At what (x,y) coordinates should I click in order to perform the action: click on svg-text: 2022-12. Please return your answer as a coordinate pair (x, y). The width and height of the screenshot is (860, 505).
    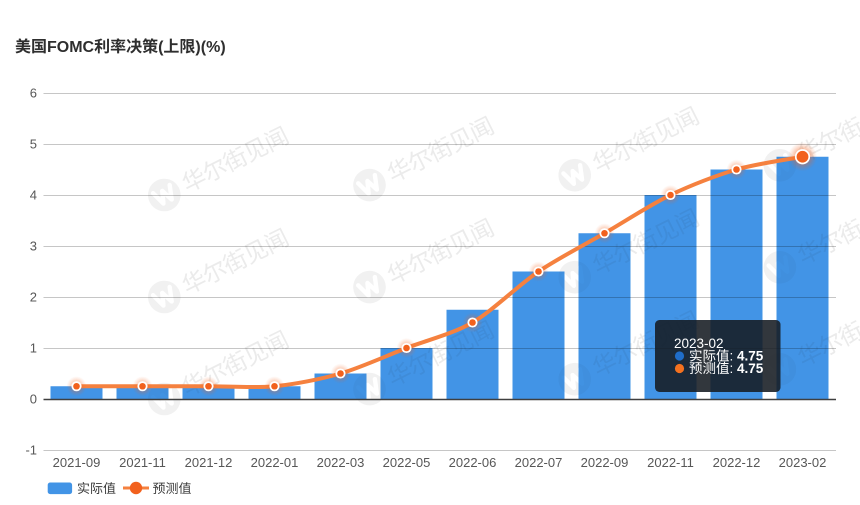
    Looking at the image, I should click on (737, 462).